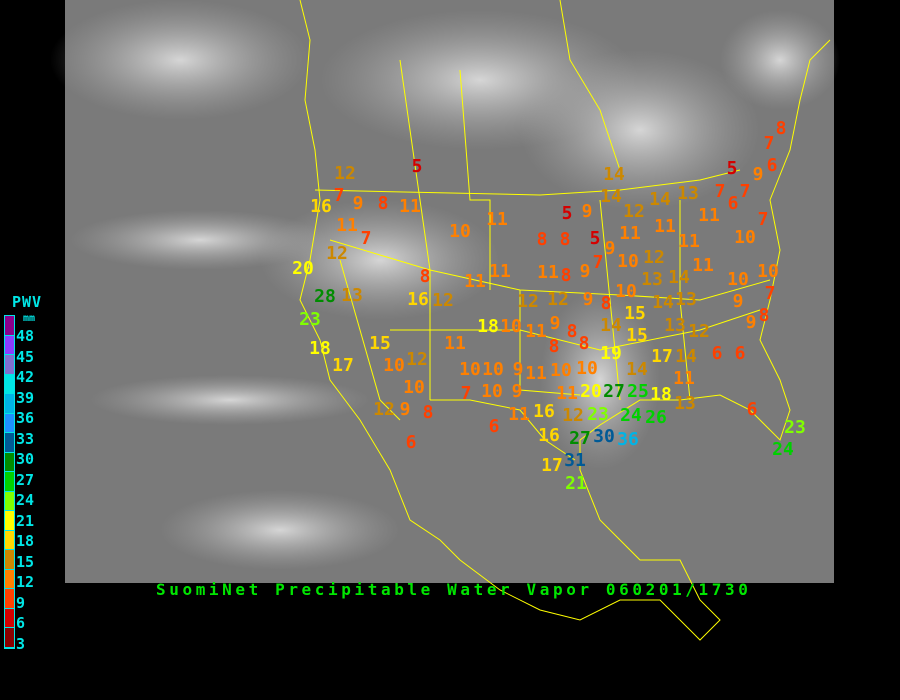 This screenshot has width=900, height=700. What do you see at coordinates (576, 483) in the screenshot?
I see `station-value: 21` at bounding box center [576, 483].